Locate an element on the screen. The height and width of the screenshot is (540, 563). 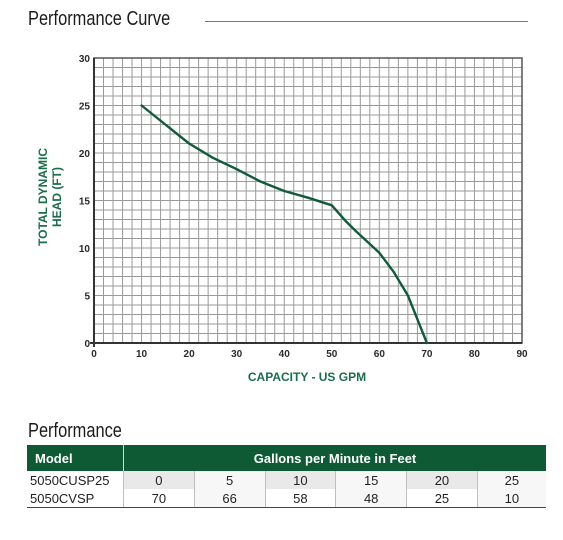
x-tick-label: 50 is located at coordinates (332, 354).